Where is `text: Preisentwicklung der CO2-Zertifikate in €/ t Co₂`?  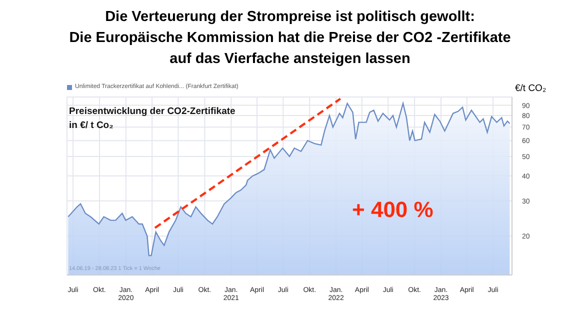 text: Preisentwicklung der CO2-Zertifikate in €/ t Co₂ is located at coordinates (152, 118).